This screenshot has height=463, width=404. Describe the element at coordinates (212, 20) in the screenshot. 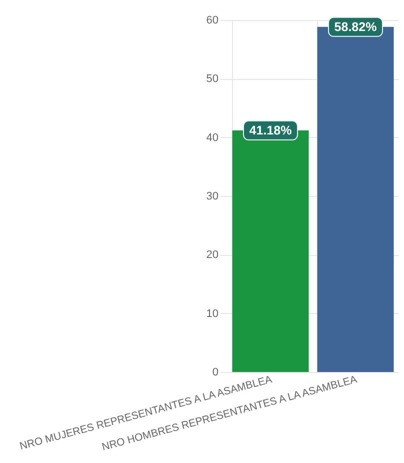

I see `y-tick-label: 60` at that location.